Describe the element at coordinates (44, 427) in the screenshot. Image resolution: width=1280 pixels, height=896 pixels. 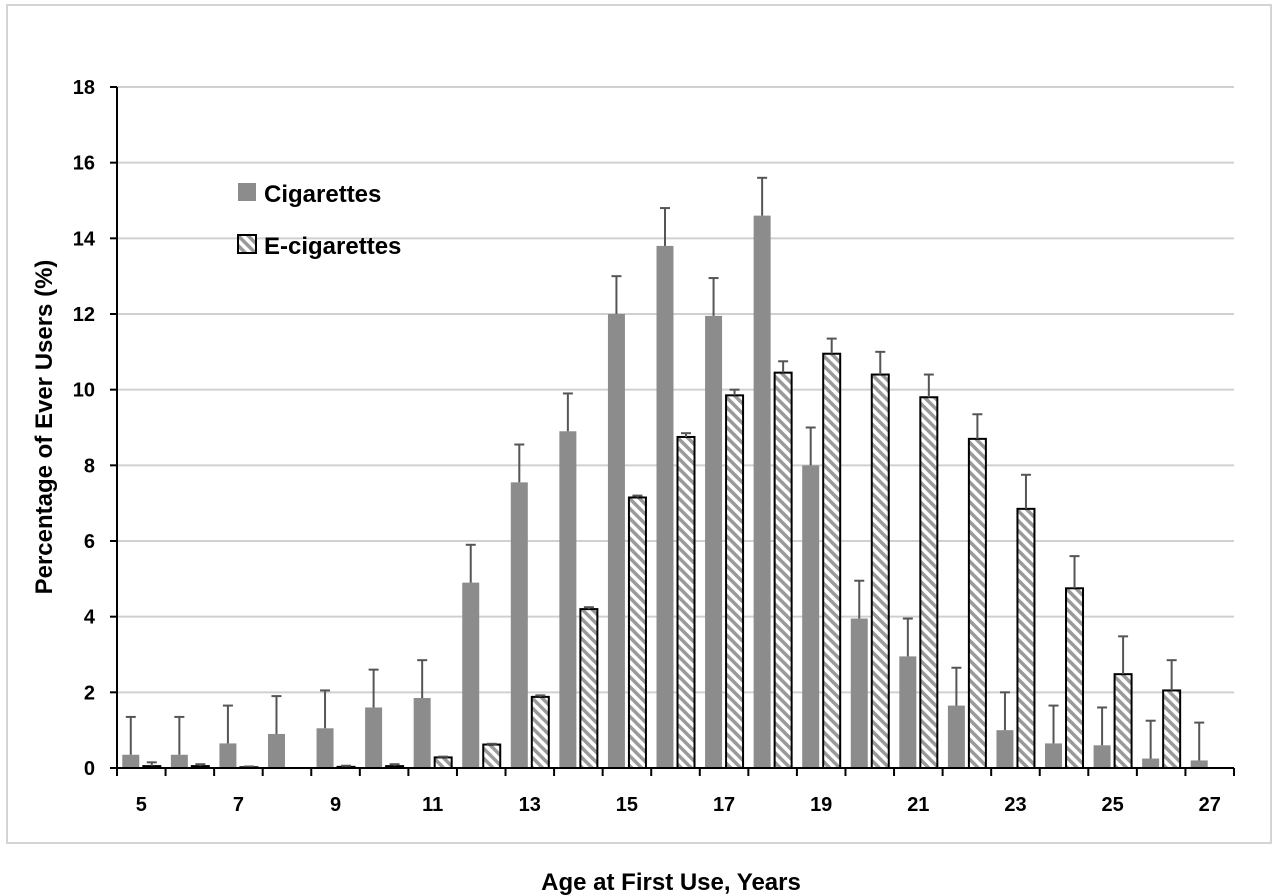
I see `y-axis-title: Percentage of Ever Users (%)` at that location.